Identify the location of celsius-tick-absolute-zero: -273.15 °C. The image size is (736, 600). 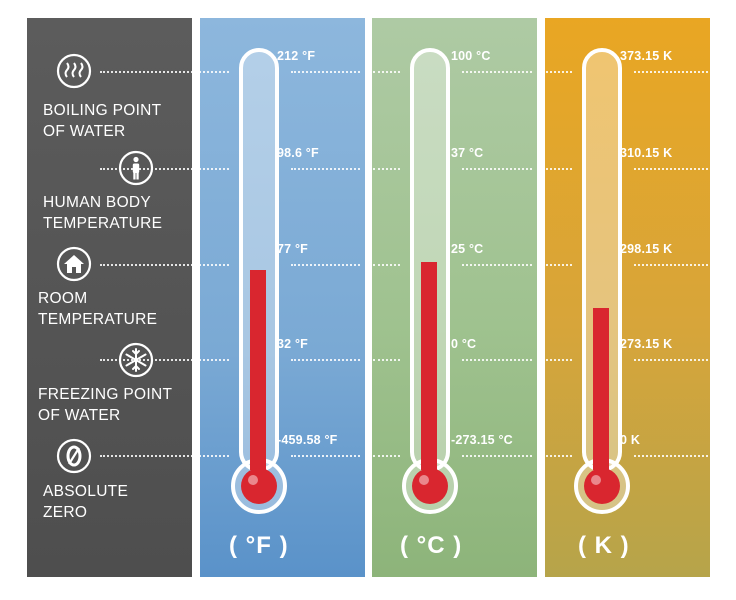
(482, 440).